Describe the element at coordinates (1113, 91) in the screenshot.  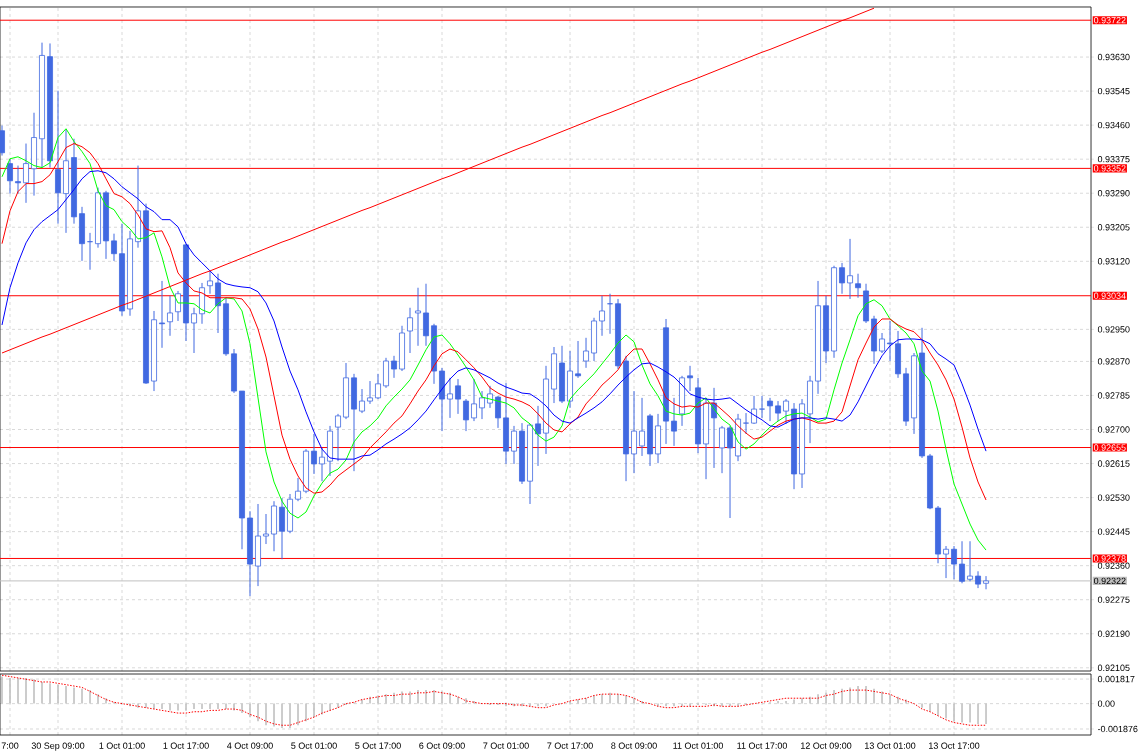
I see `y-tick-label: 0.93545` at that location.